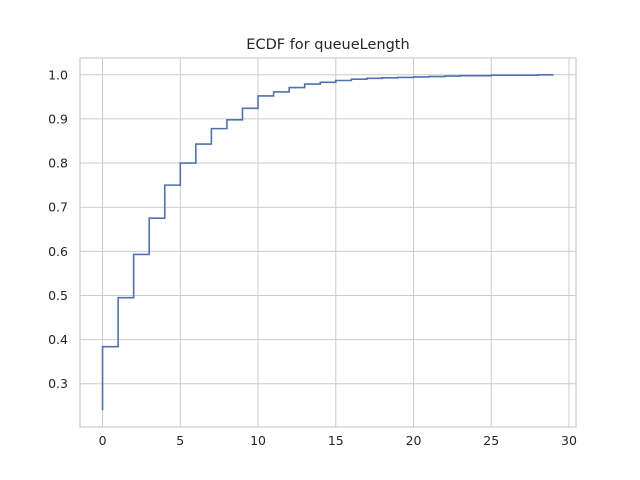 The image size is (640, 480). What do you see at coordinates (58, 383) in the screenshot?
I see `y-tick-label: 0.3` at bounding box center [58, 383].